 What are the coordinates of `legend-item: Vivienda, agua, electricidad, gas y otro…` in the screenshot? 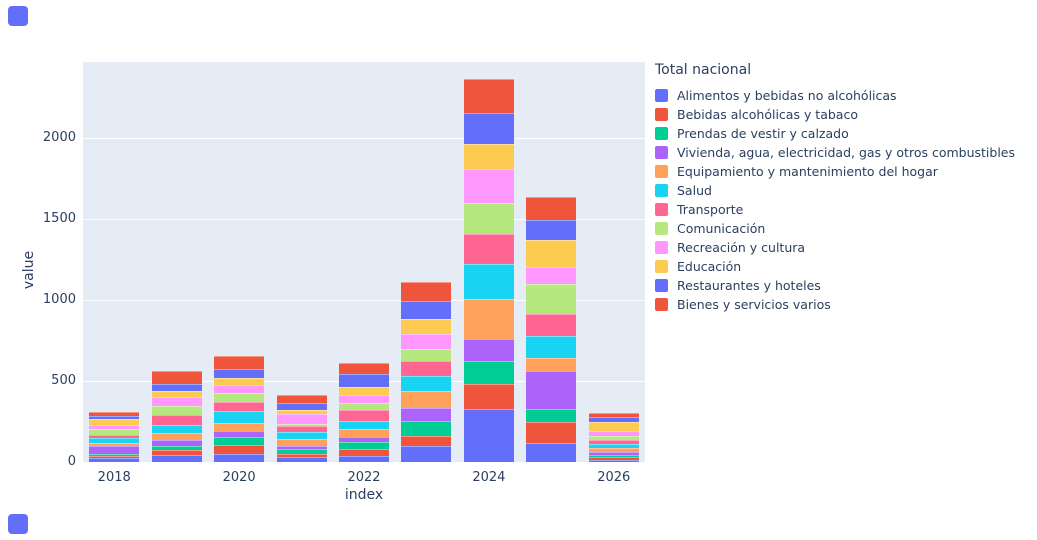 It's located at (835, 152).